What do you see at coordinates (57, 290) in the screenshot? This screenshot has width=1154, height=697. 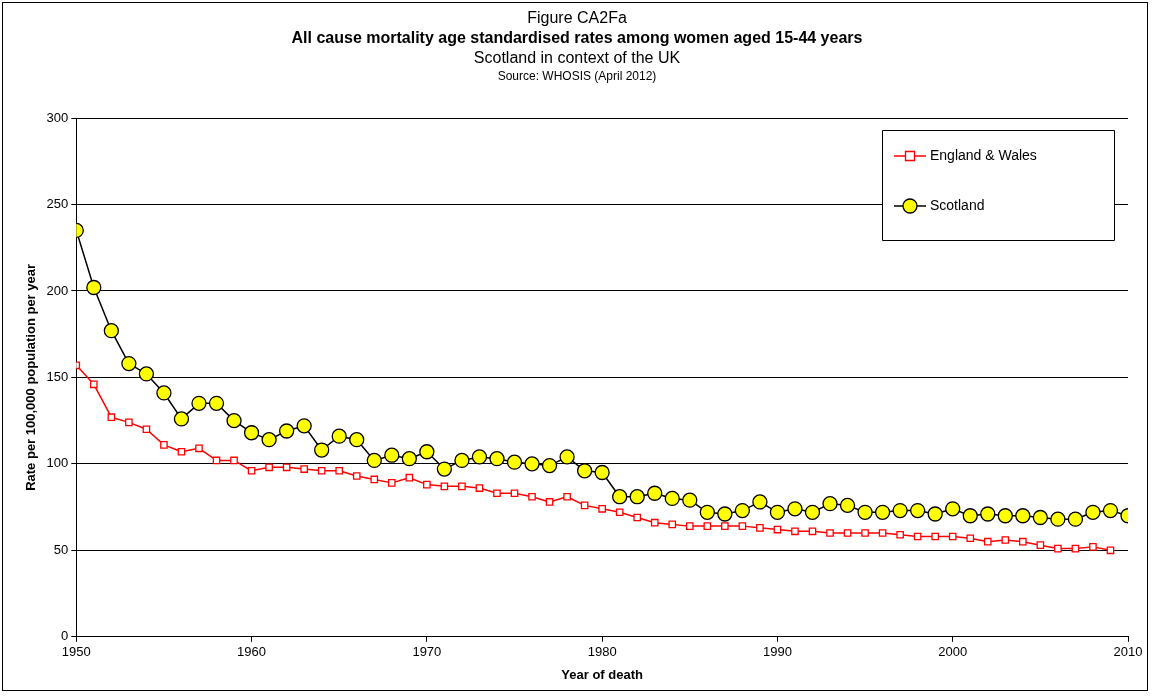 I see `y-tick-label: 200` at bounding box center [57, 290].